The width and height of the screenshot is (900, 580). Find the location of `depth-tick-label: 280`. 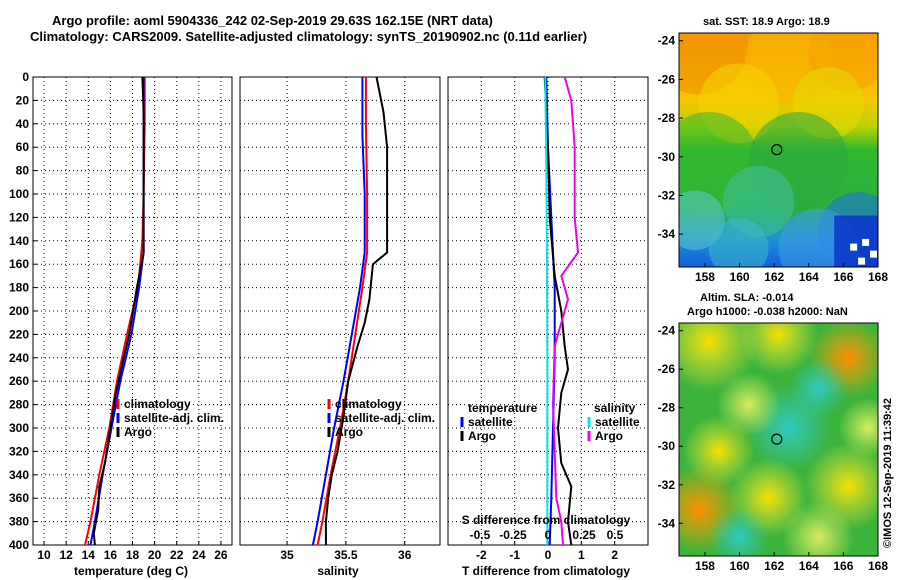

depth-tick-label: 280 is located at coordinates (19, 405).